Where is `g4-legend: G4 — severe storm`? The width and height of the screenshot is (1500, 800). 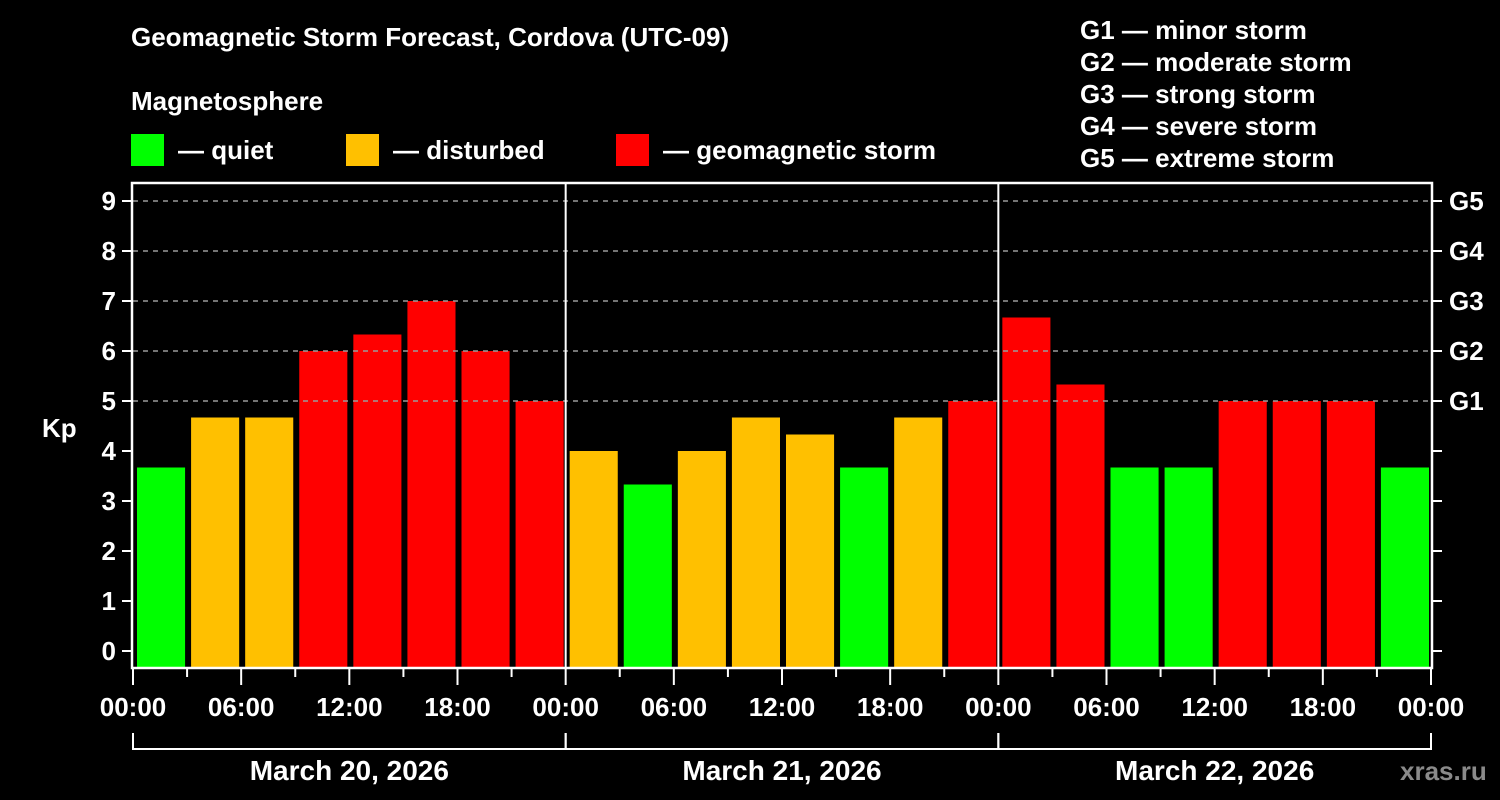 g4-legend: G4 — severe storm is located at coordinates (1199, 126).